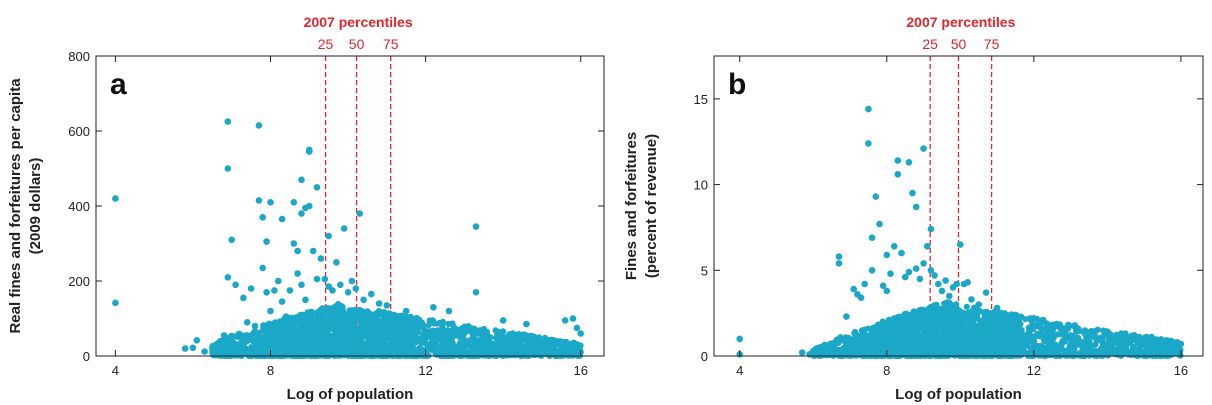 The height and width of the screenshot is (405, 1212). Describe the element at coordinates (960, 22) in the screenshot. I see `panel-b-percentile-title: 2007 percentiles` at that location.